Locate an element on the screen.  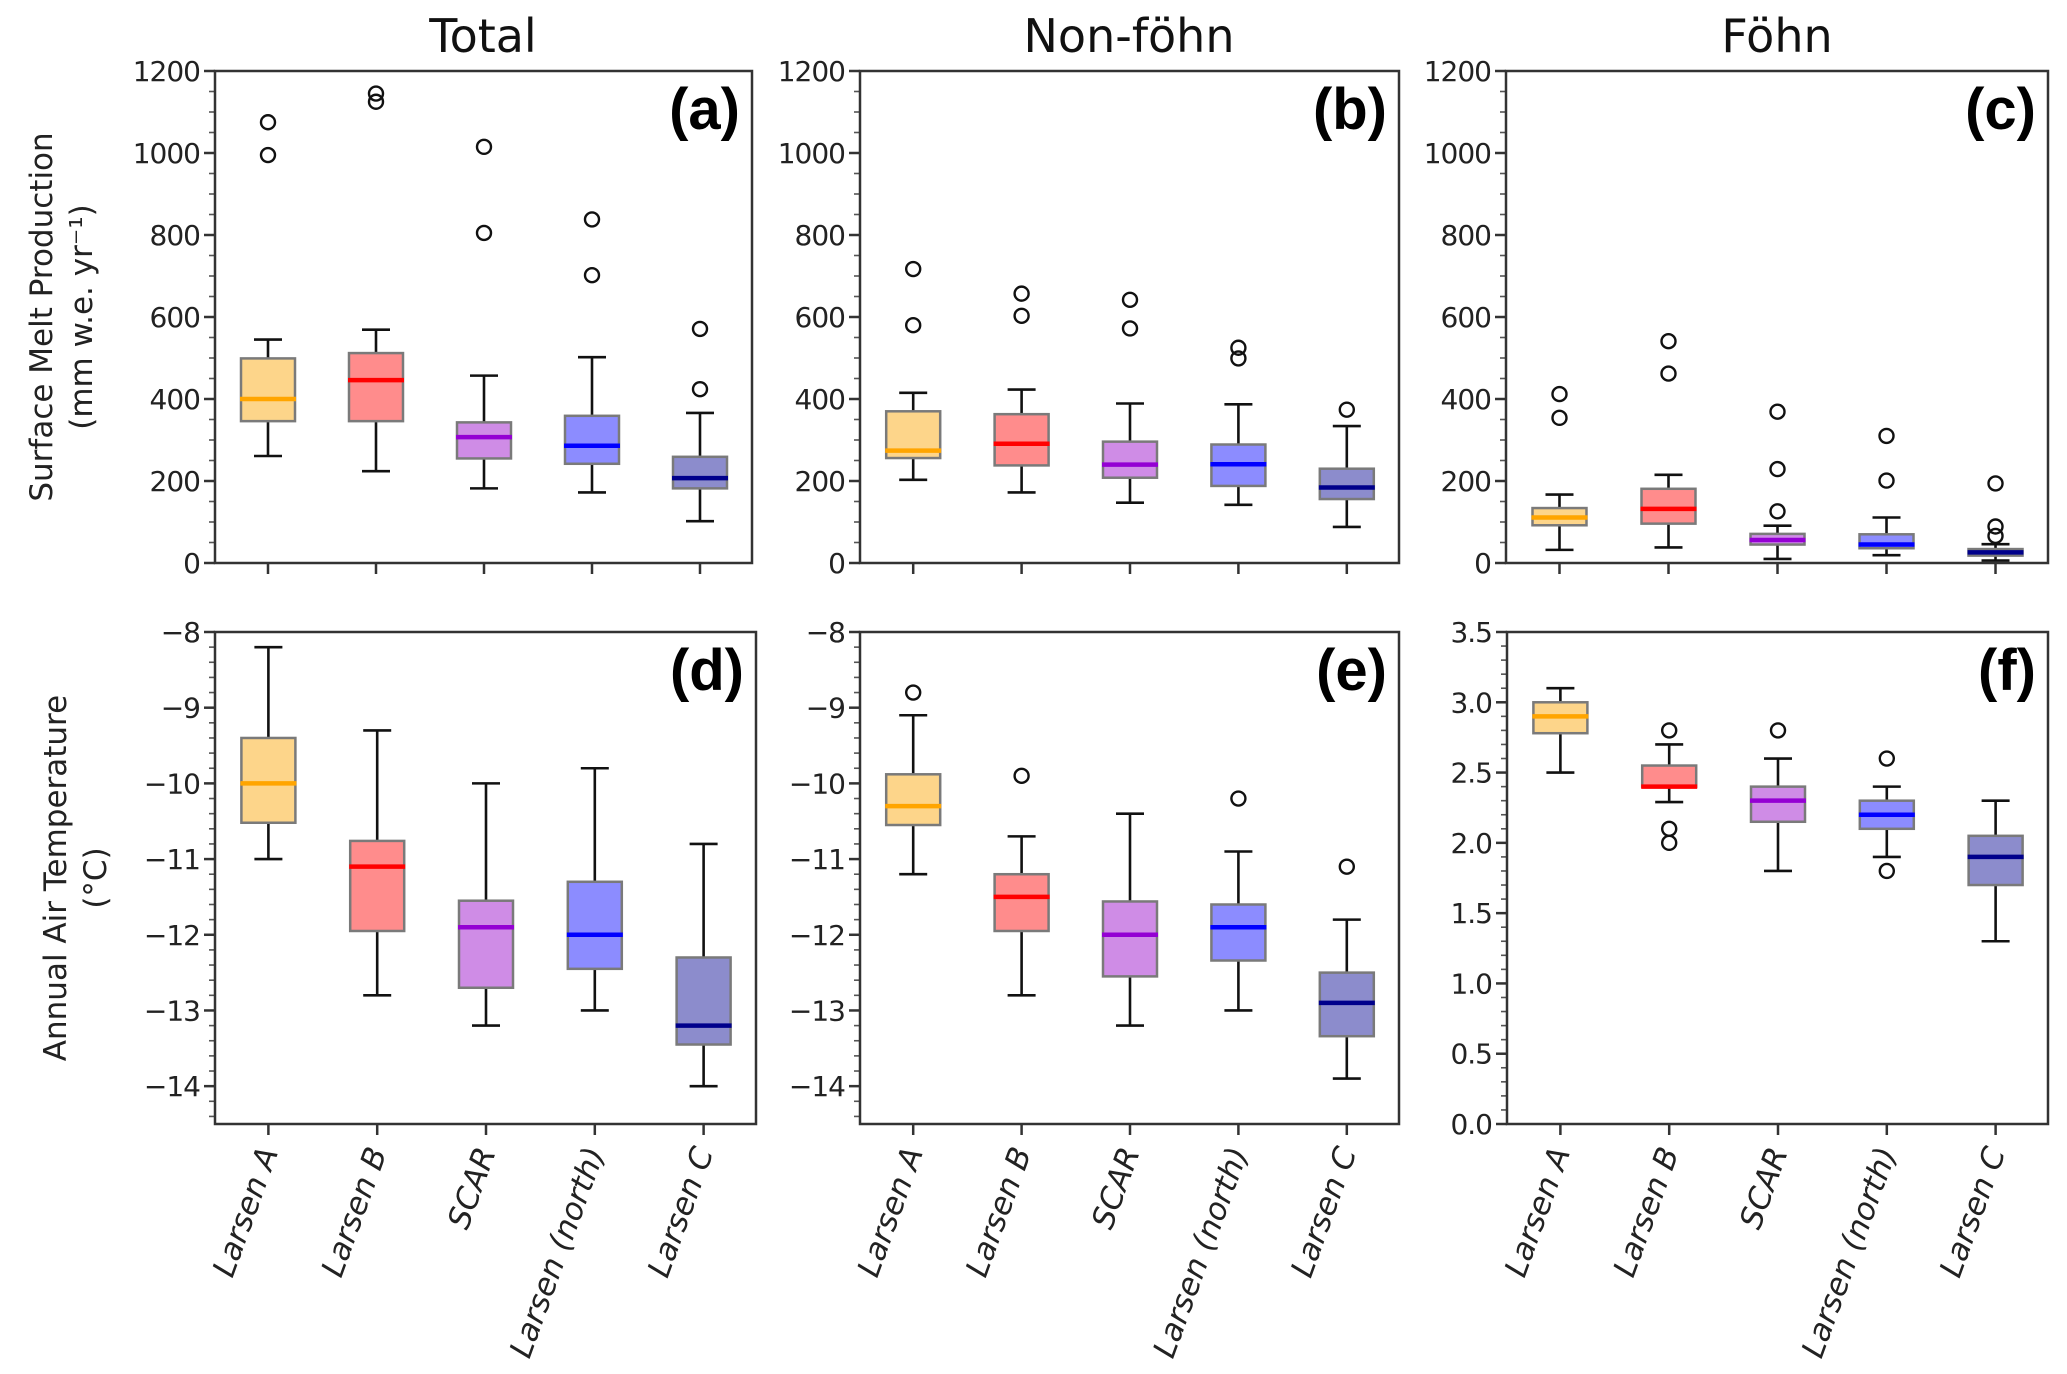
panel-c: 0 200 400 600 800 1000 1200 (c) is located at coordinates (1737, 317).